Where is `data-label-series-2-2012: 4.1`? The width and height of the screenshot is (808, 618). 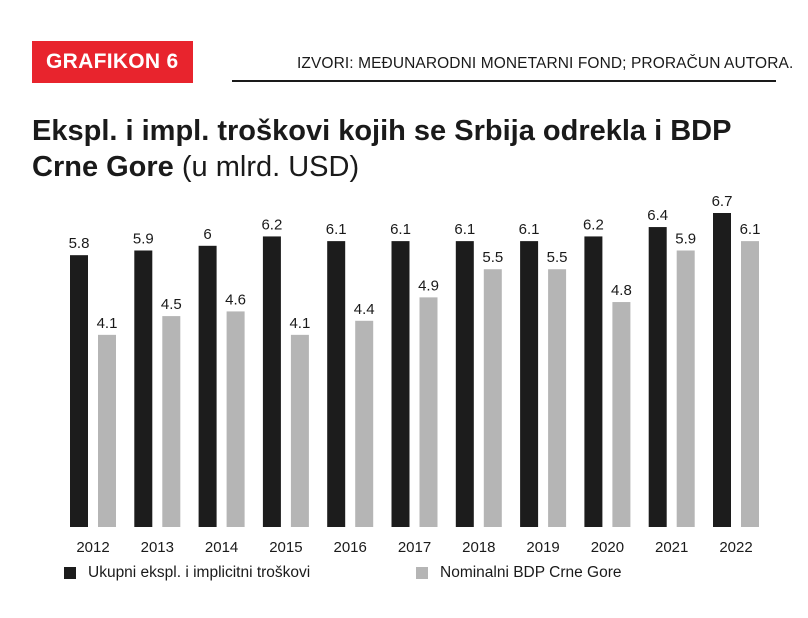
data-label-series-2-2012: 4.1 is located at coordinates (107, 323).